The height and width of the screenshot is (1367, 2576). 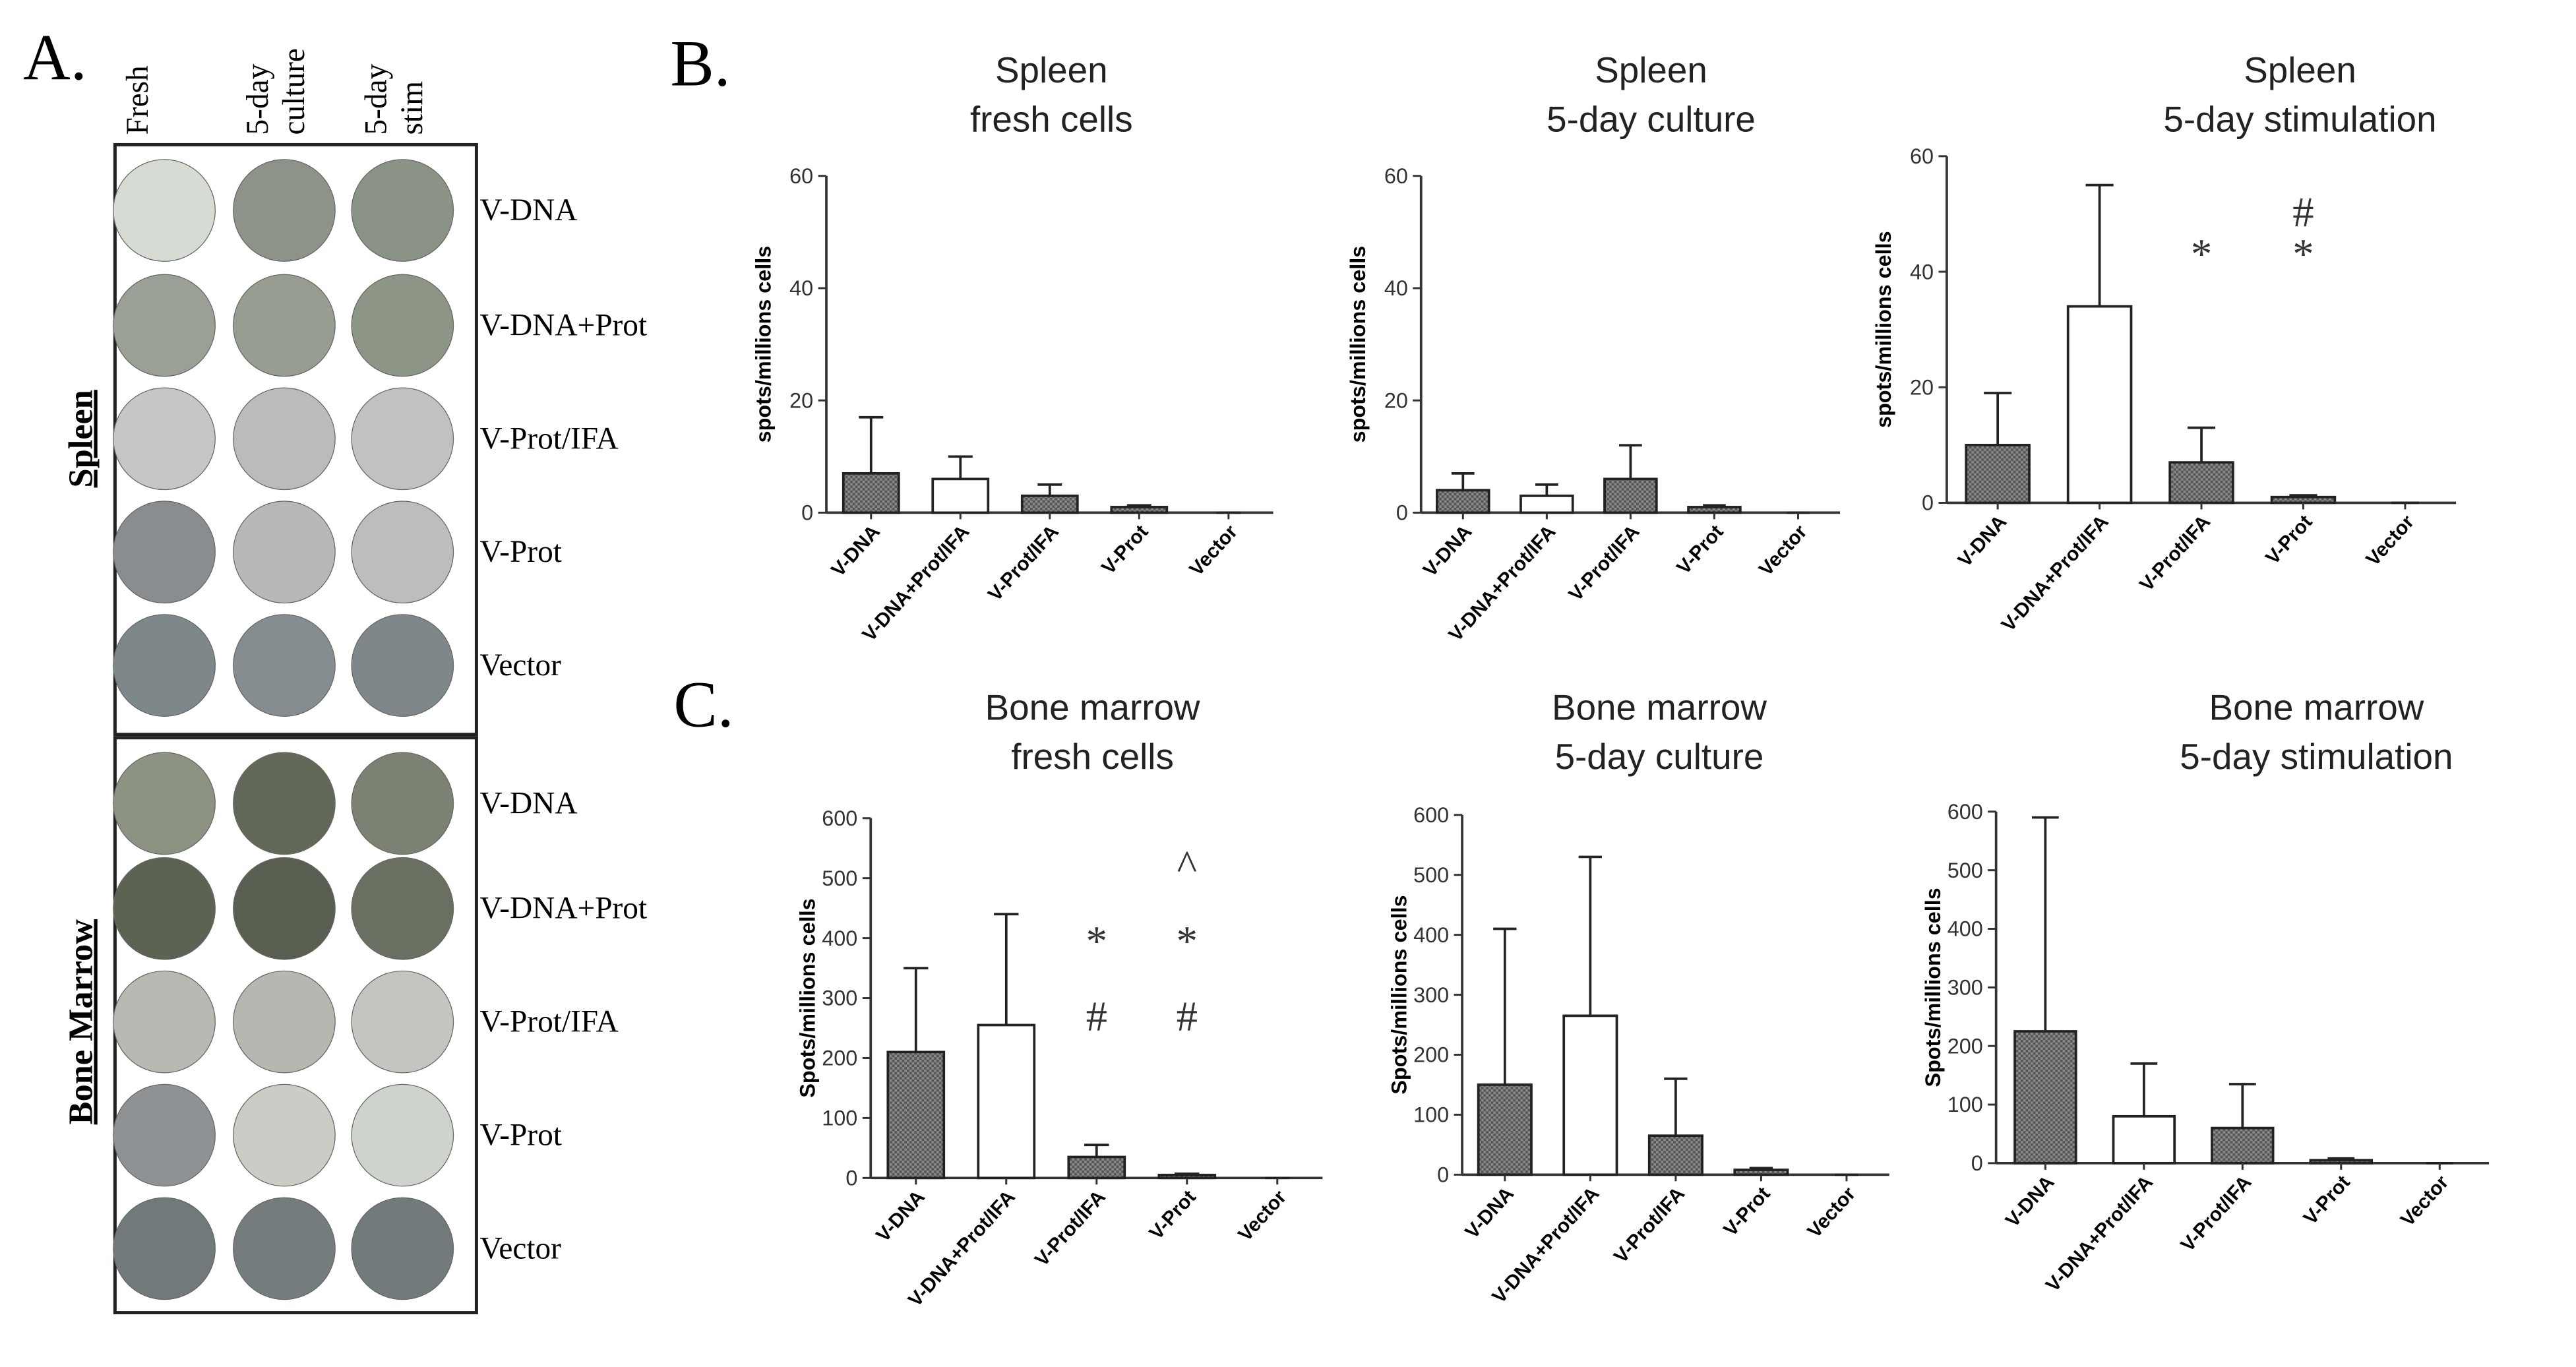 What do you see at coordinates (1187, 866) in the screenshot?
I see `annotation: ^` at bounding box center [1187, 866].